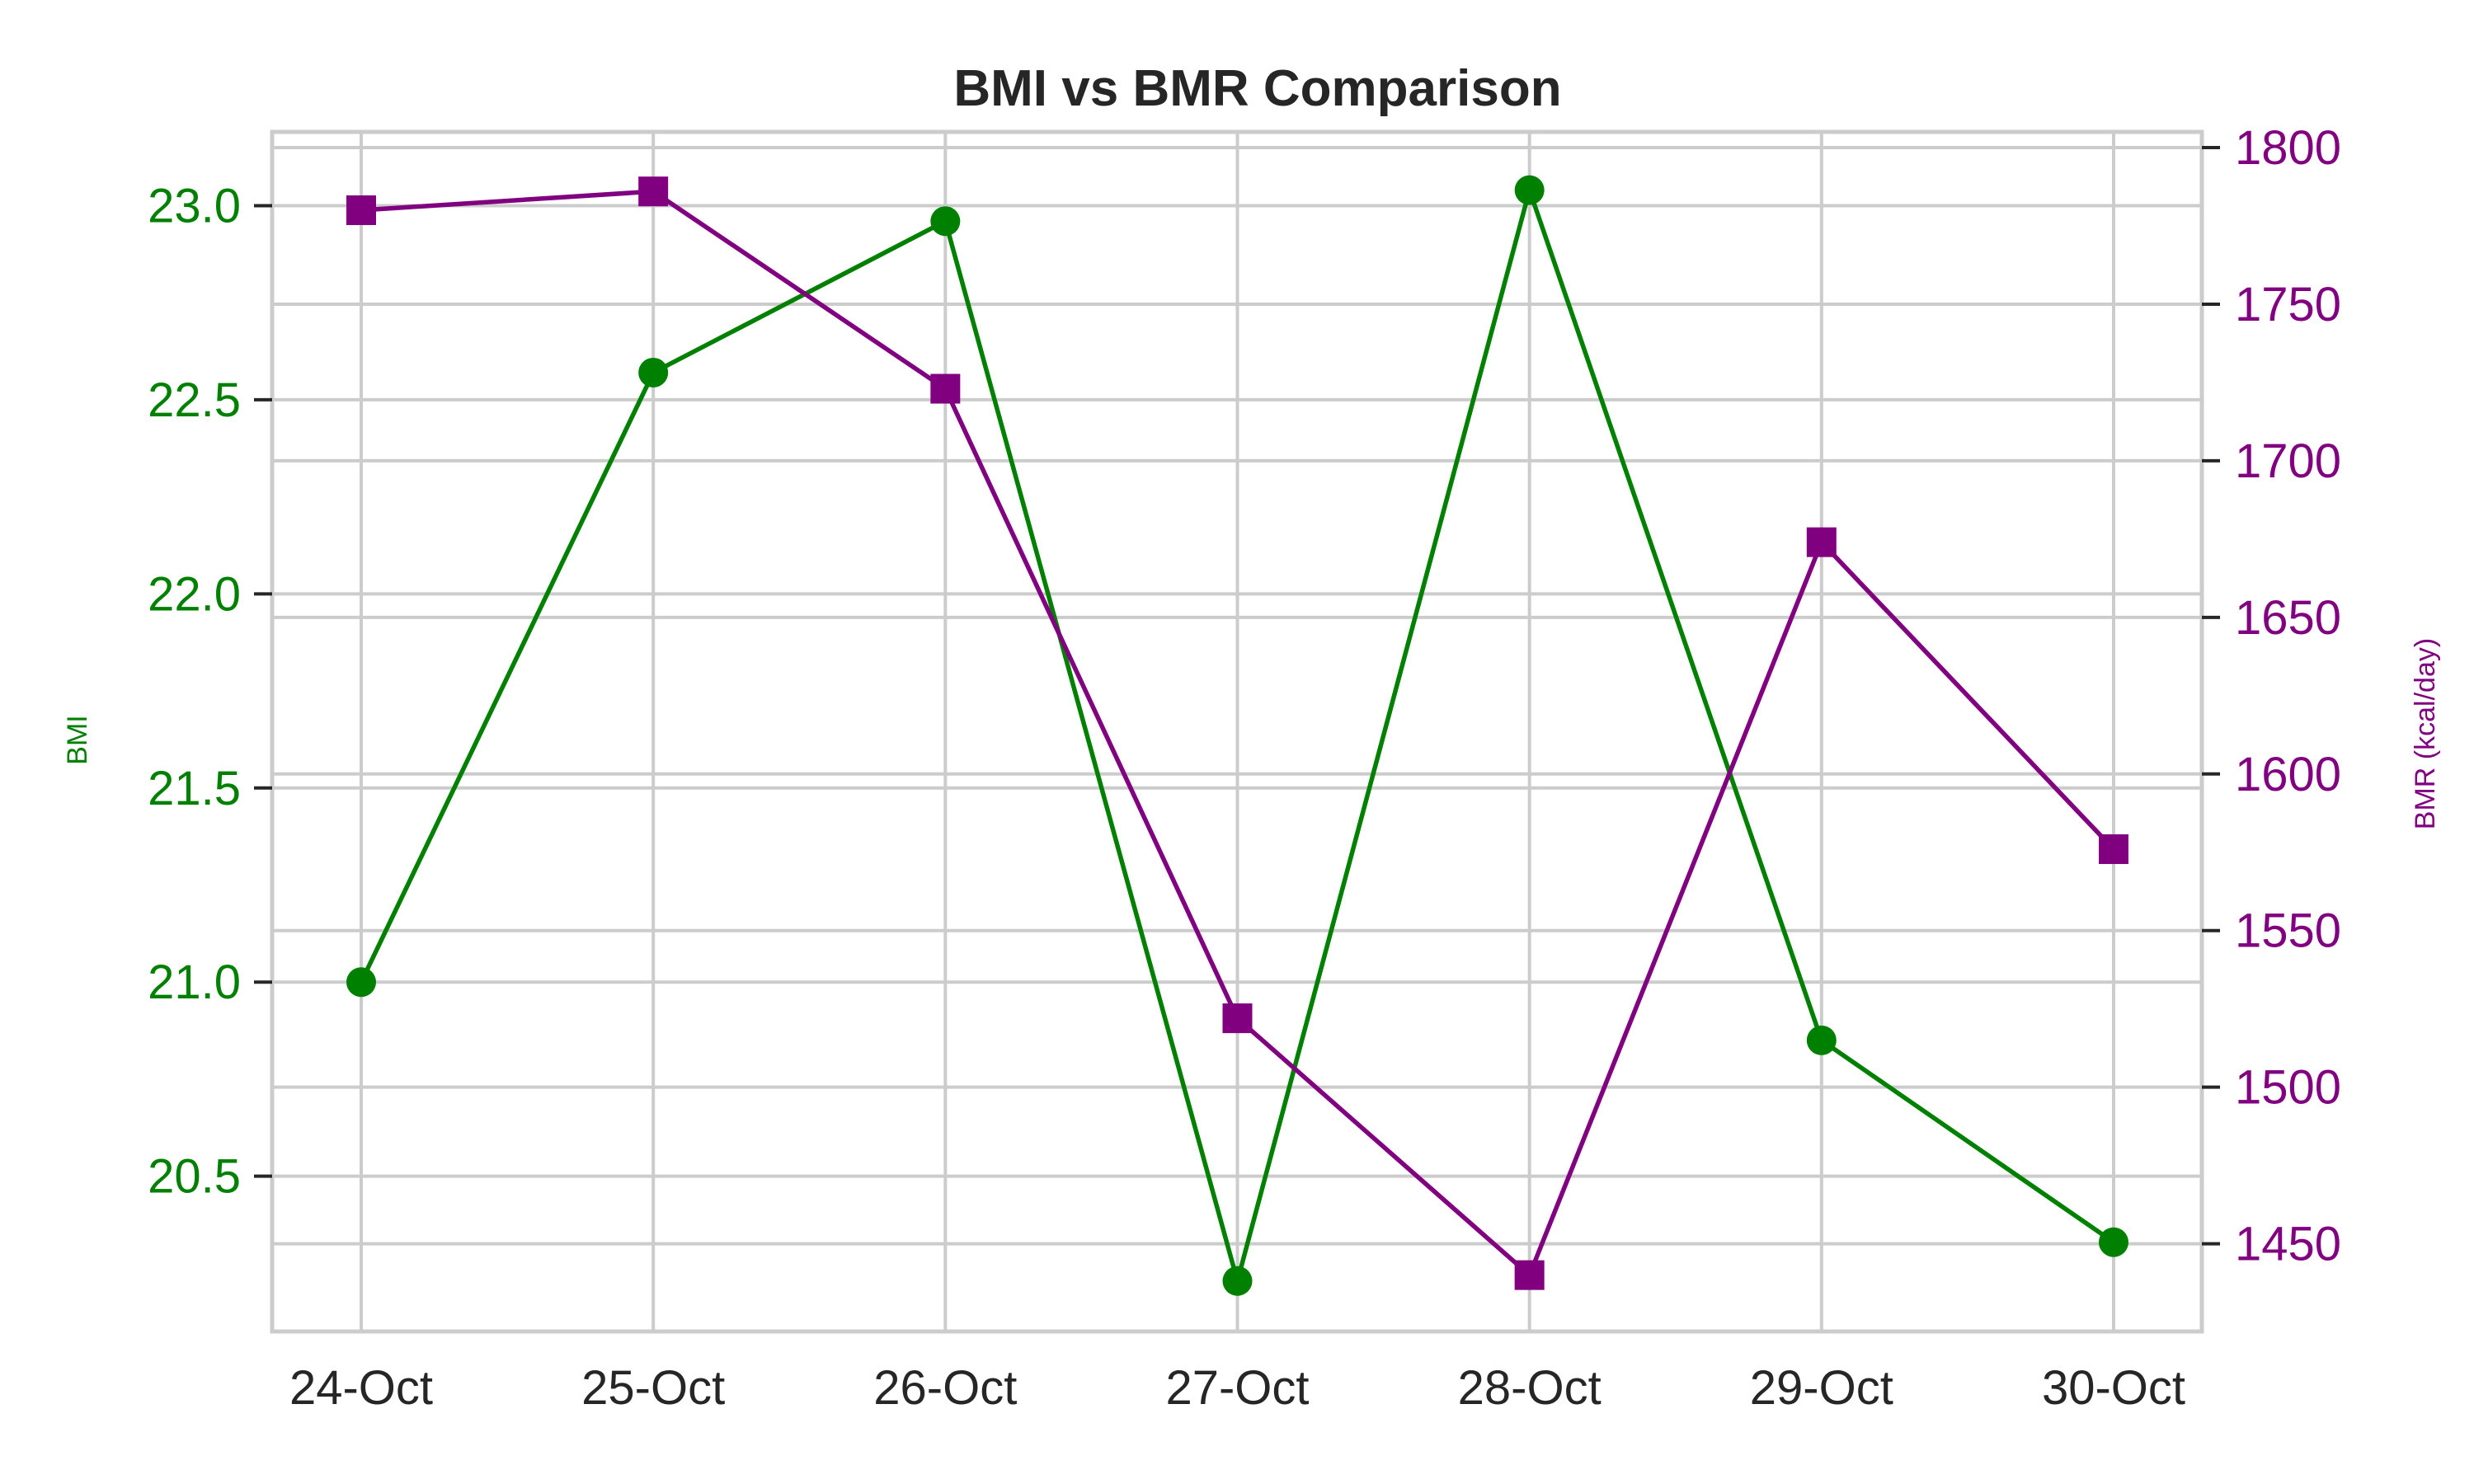 Image resolution: width=2474 pixels, height=1484 pixels. What do you see at coordinates (653, 1388) in the screenshot?
I see `x-tick-label: 25-Oct` at bounding box center [653, 1388].